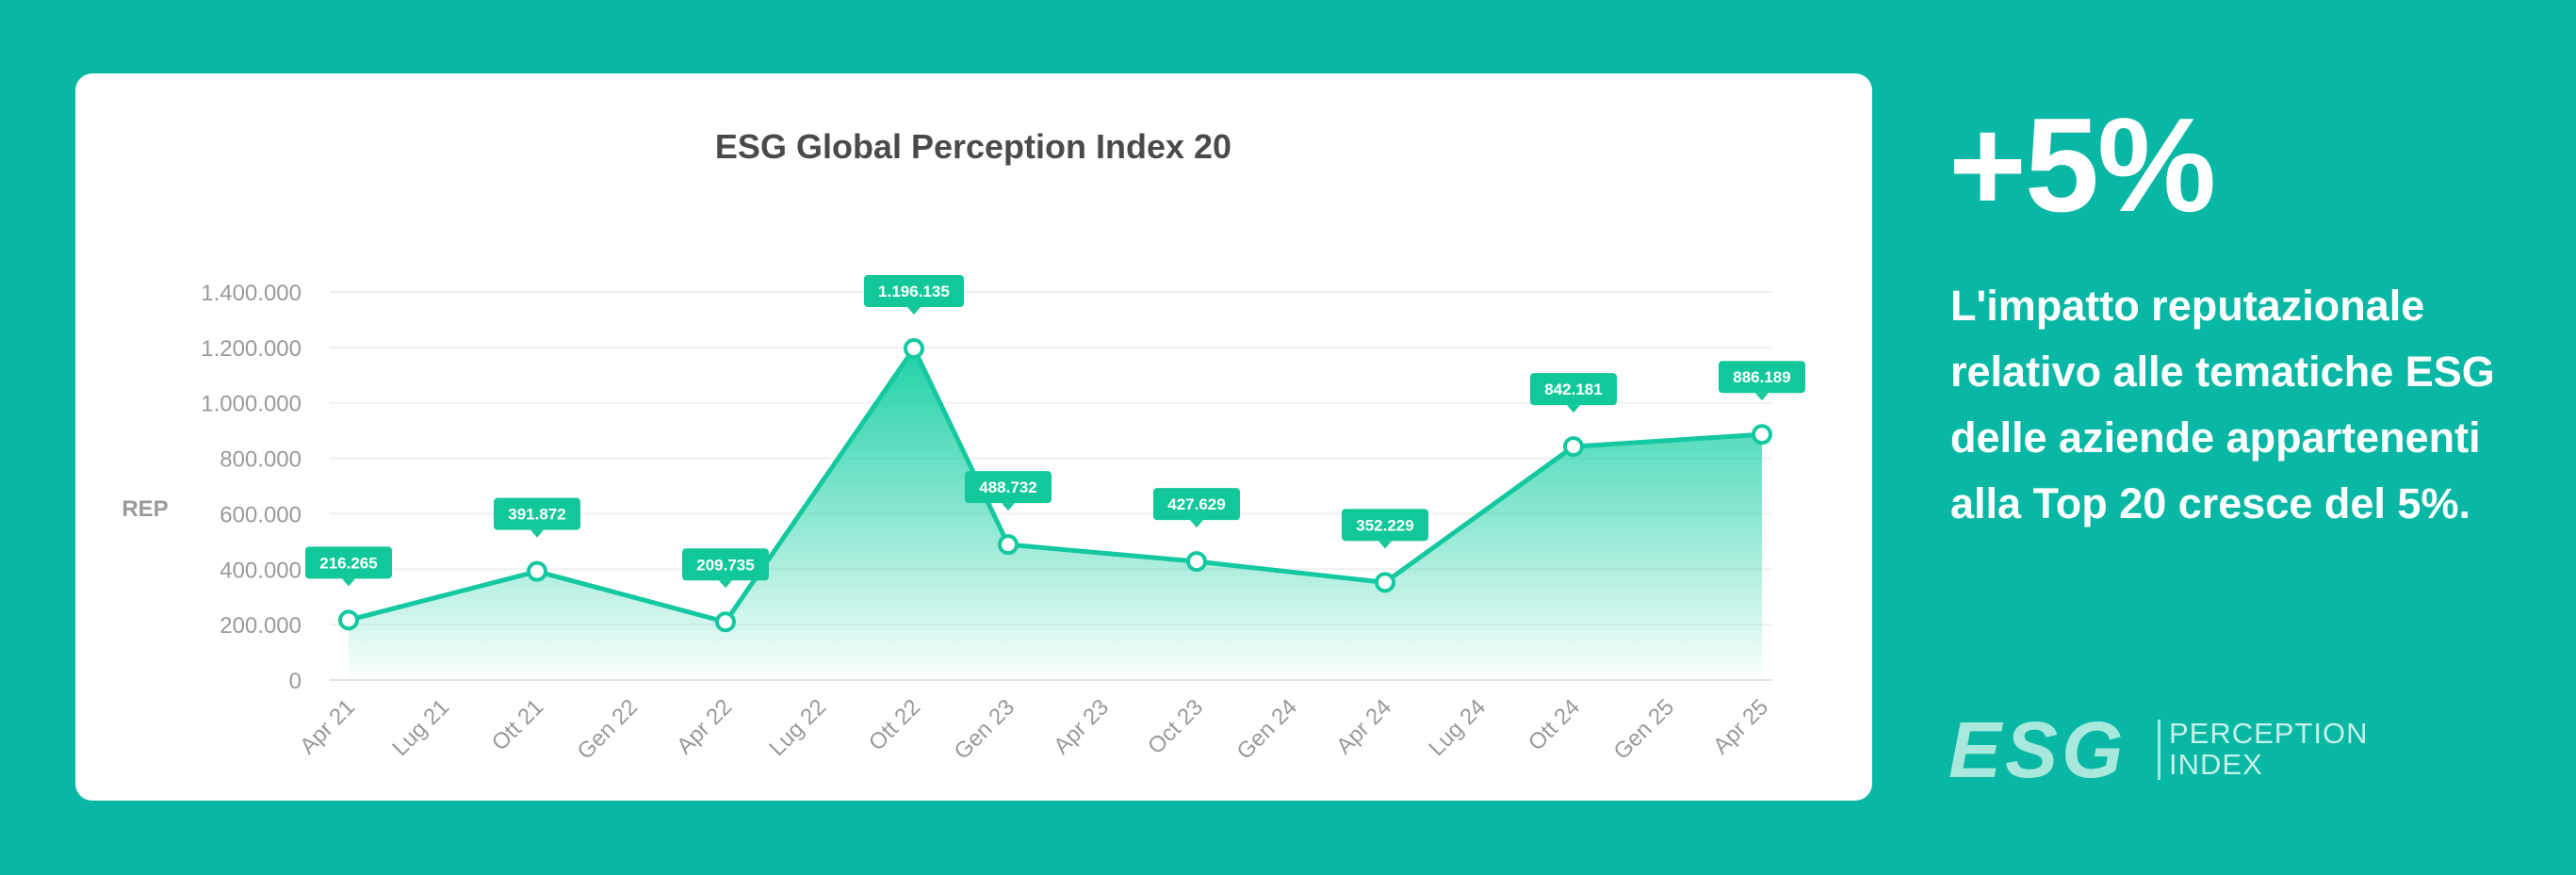  What do you see at coordinates (420, 727) in the screenshot?
I see `x-tick-label: Lug 21` at bounding box center [420, 727].